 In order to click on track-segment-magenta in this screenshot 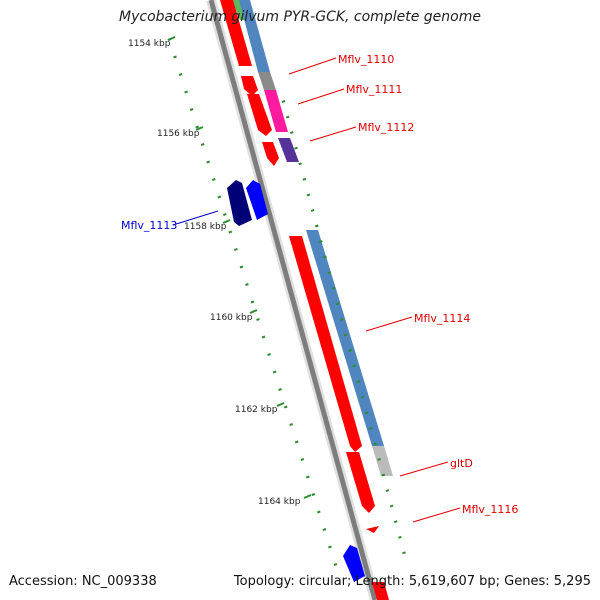, I will do `click(276, 111)`.